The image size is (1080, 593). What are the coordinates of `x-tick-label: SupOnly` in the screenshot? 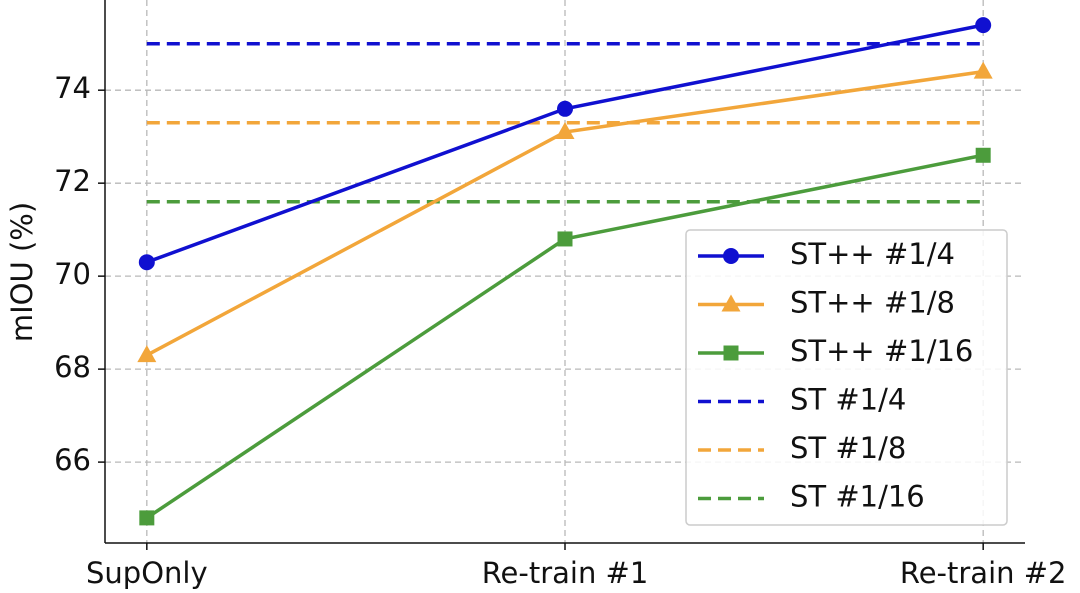 It's located at (147, 573).